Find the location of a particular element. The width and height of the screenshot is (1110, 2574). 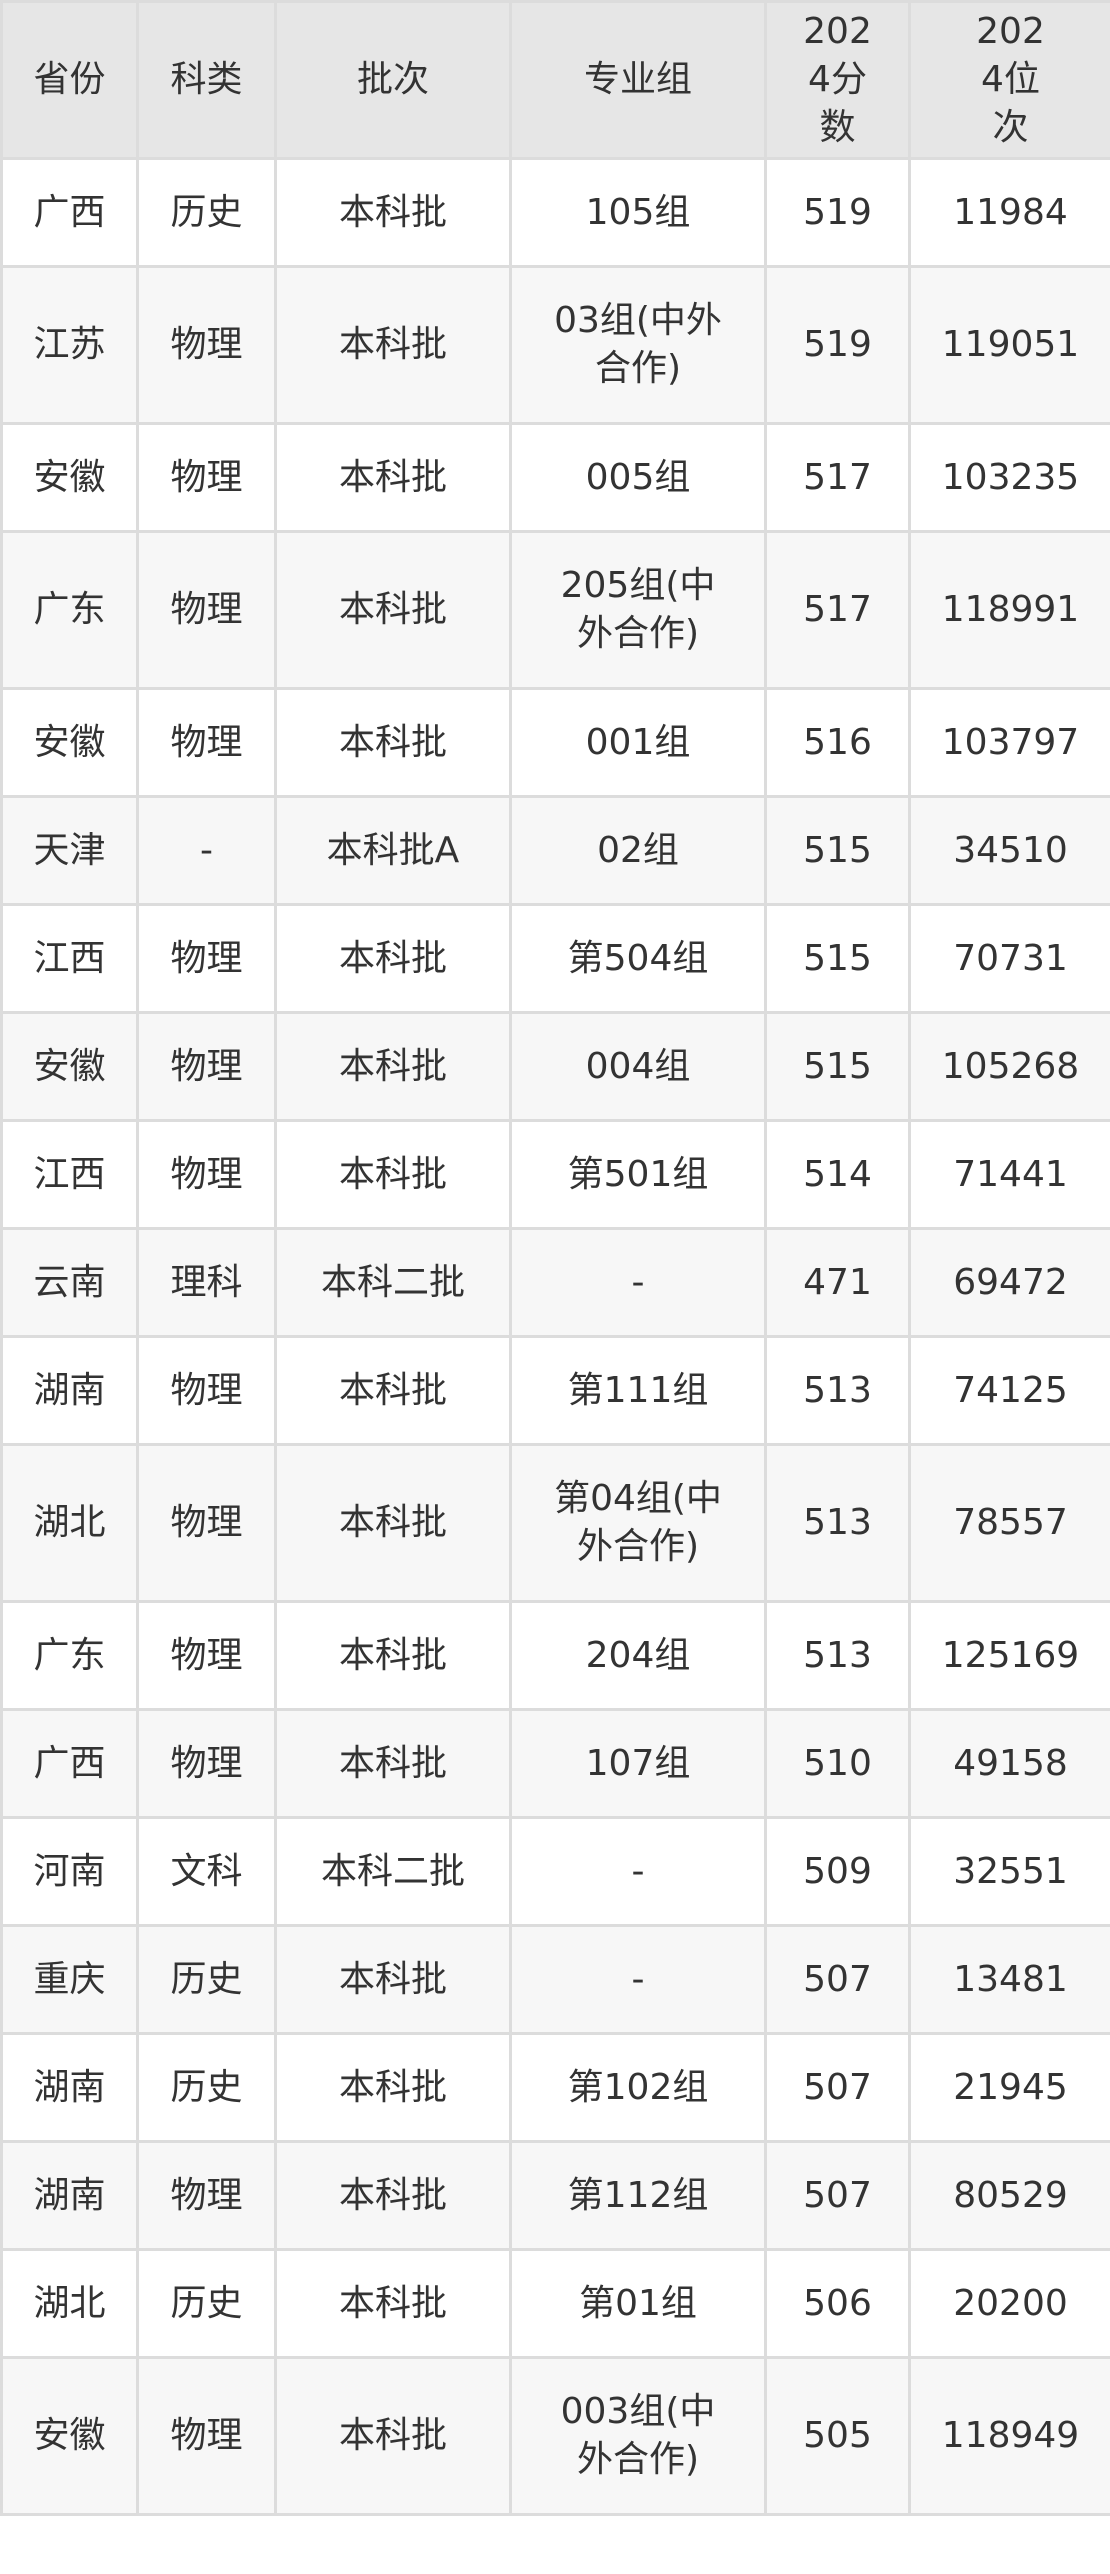

cell-batch: 本科批A is located at coordinates (393, 850).